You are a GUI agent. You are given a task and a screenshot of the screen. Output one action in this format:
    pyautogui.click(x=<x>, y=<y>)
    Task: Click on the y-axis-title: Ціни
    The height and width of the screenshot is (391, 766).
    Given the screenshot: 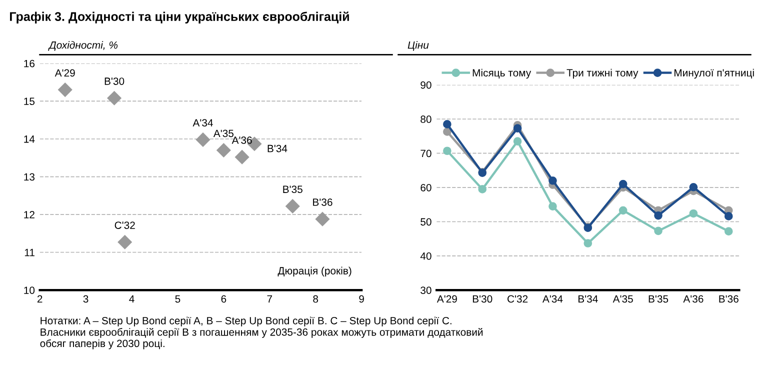 What is the action you would take?
    pyautogui.click(x=418, y=46)
    